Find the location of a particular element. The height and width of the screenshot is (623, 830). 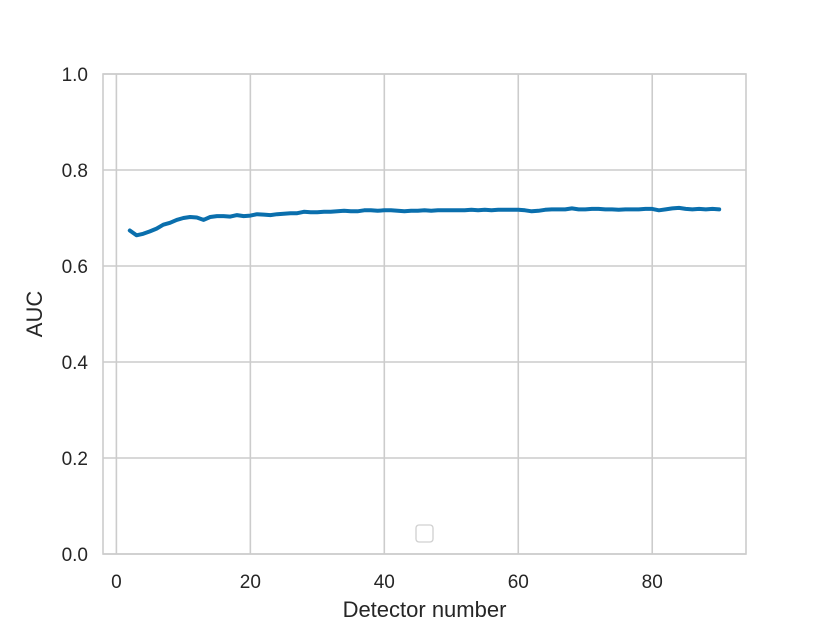

y-axis-label: AUC is located at coordinates (34, 314).